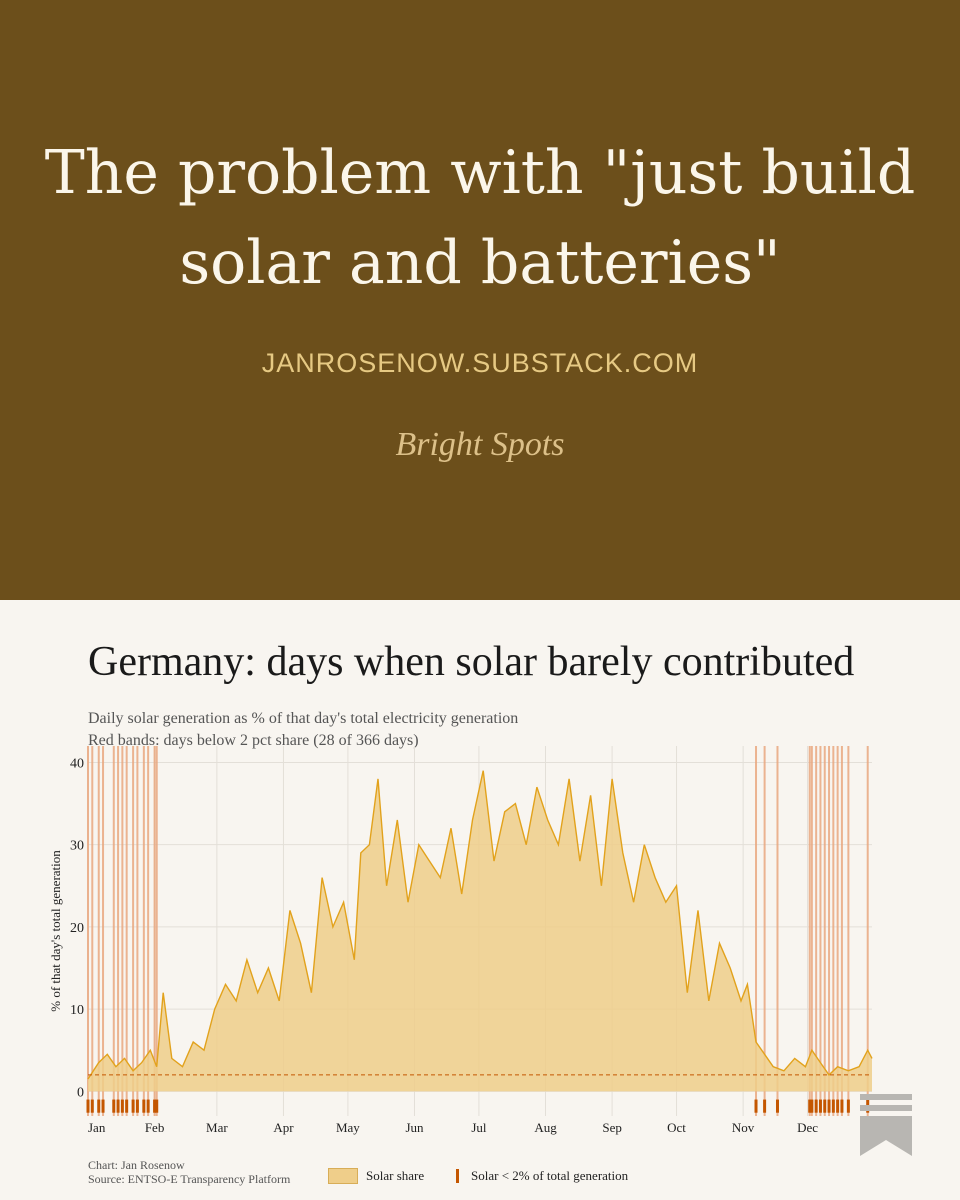  I want to click on bookmark-icon, so click(886, 1125).